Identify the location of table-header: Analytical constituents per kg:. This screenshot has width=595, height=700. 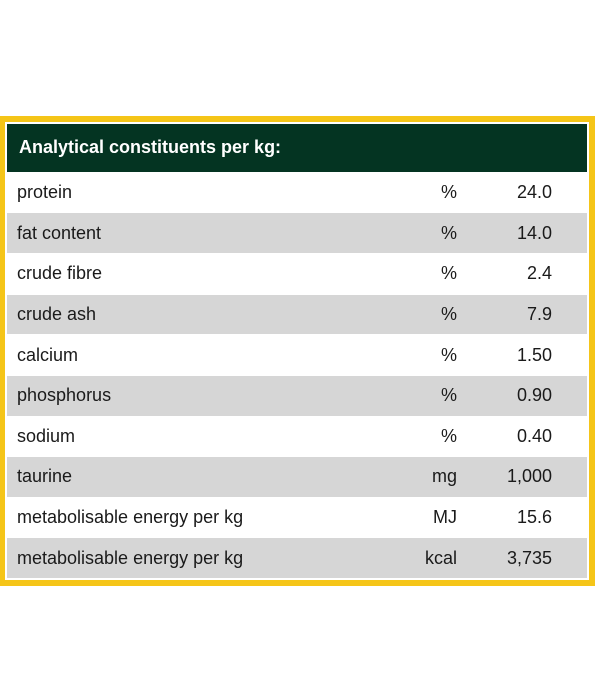
(297, 148).